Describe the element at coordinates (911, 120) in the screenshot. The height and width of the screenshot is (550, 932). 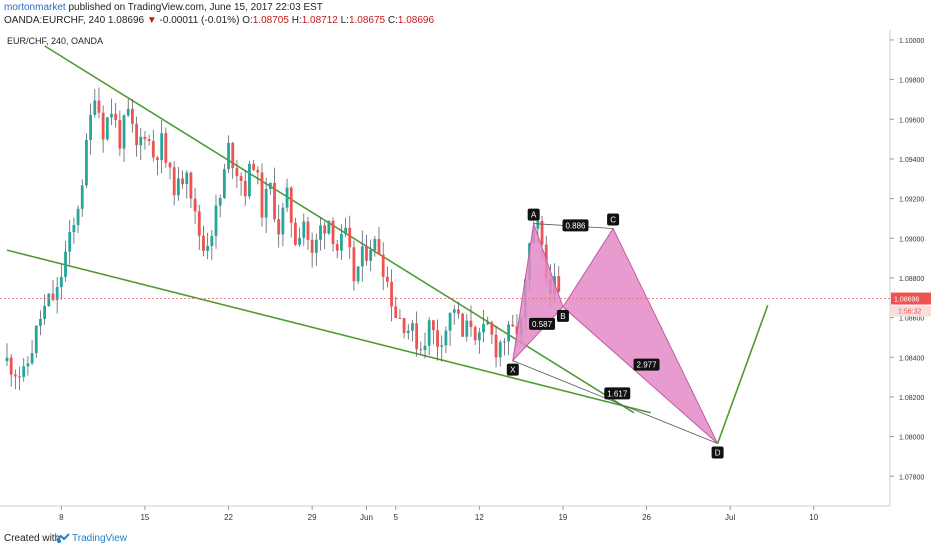
I see `y-axis-tick-label: 1.09600` at that location.